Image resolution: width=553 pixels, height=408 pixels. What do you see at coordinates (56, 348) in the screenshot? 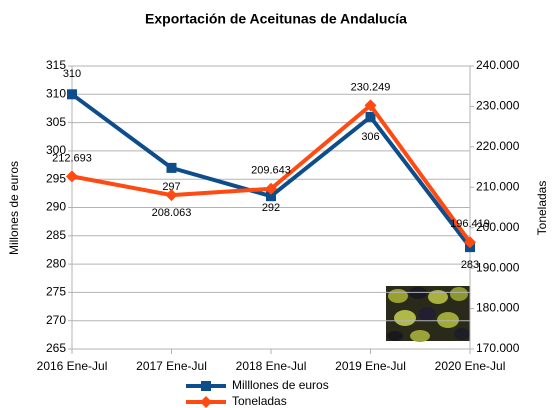
I see `y-tick-label: 265` at bounding box center [56, 348].